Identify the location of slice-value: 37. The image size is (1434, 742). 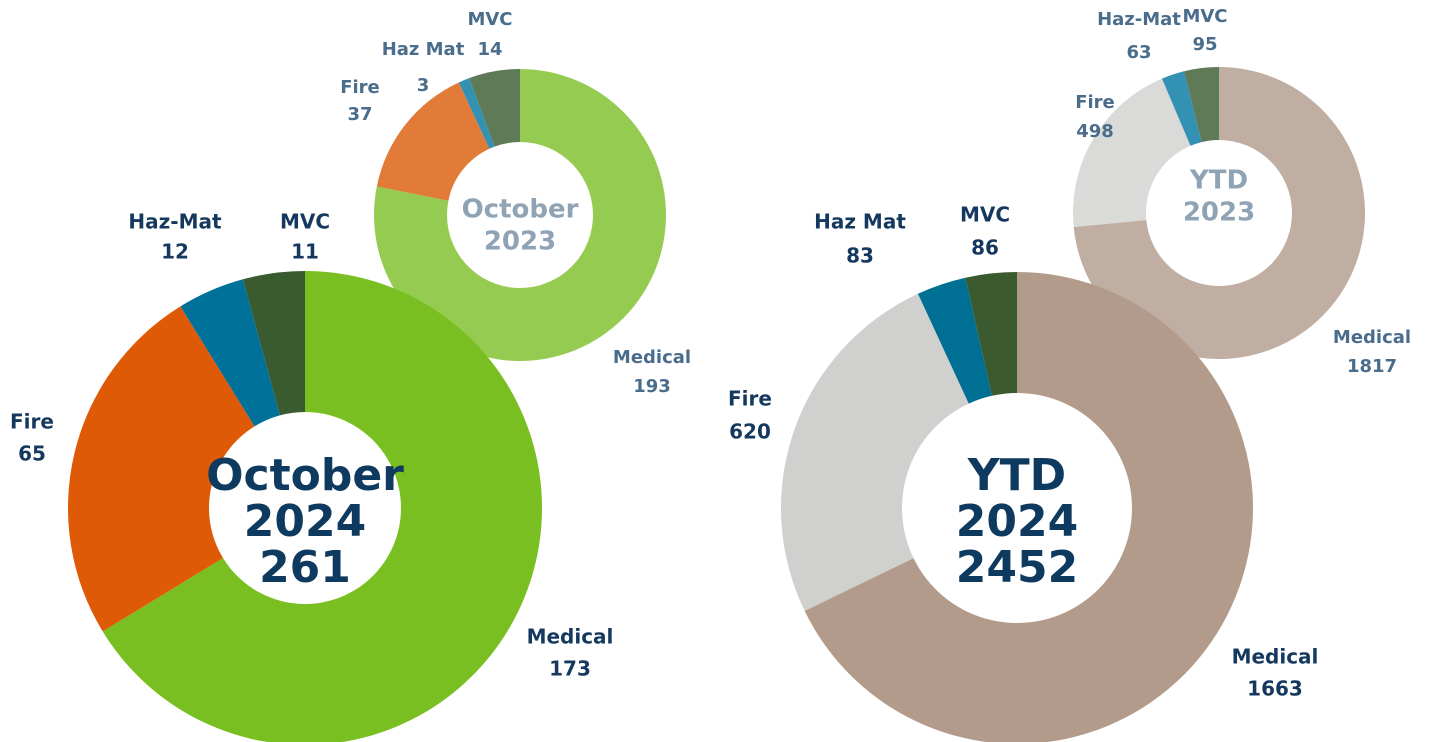
(359, 114).